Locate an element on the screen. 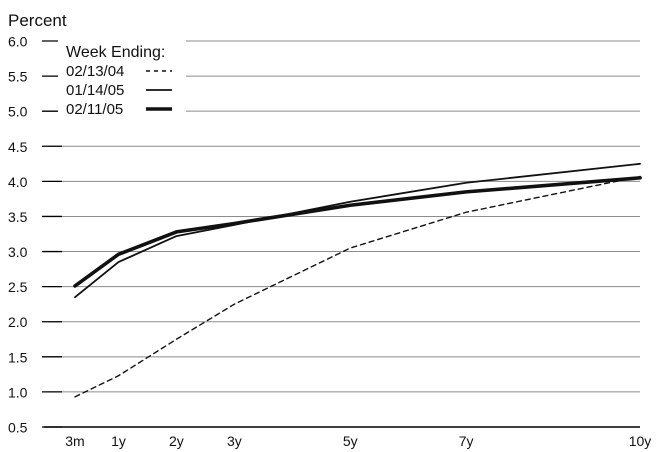 The image size is (668, 452). x-tick-label: 1y is located at coordinates (118, 441).